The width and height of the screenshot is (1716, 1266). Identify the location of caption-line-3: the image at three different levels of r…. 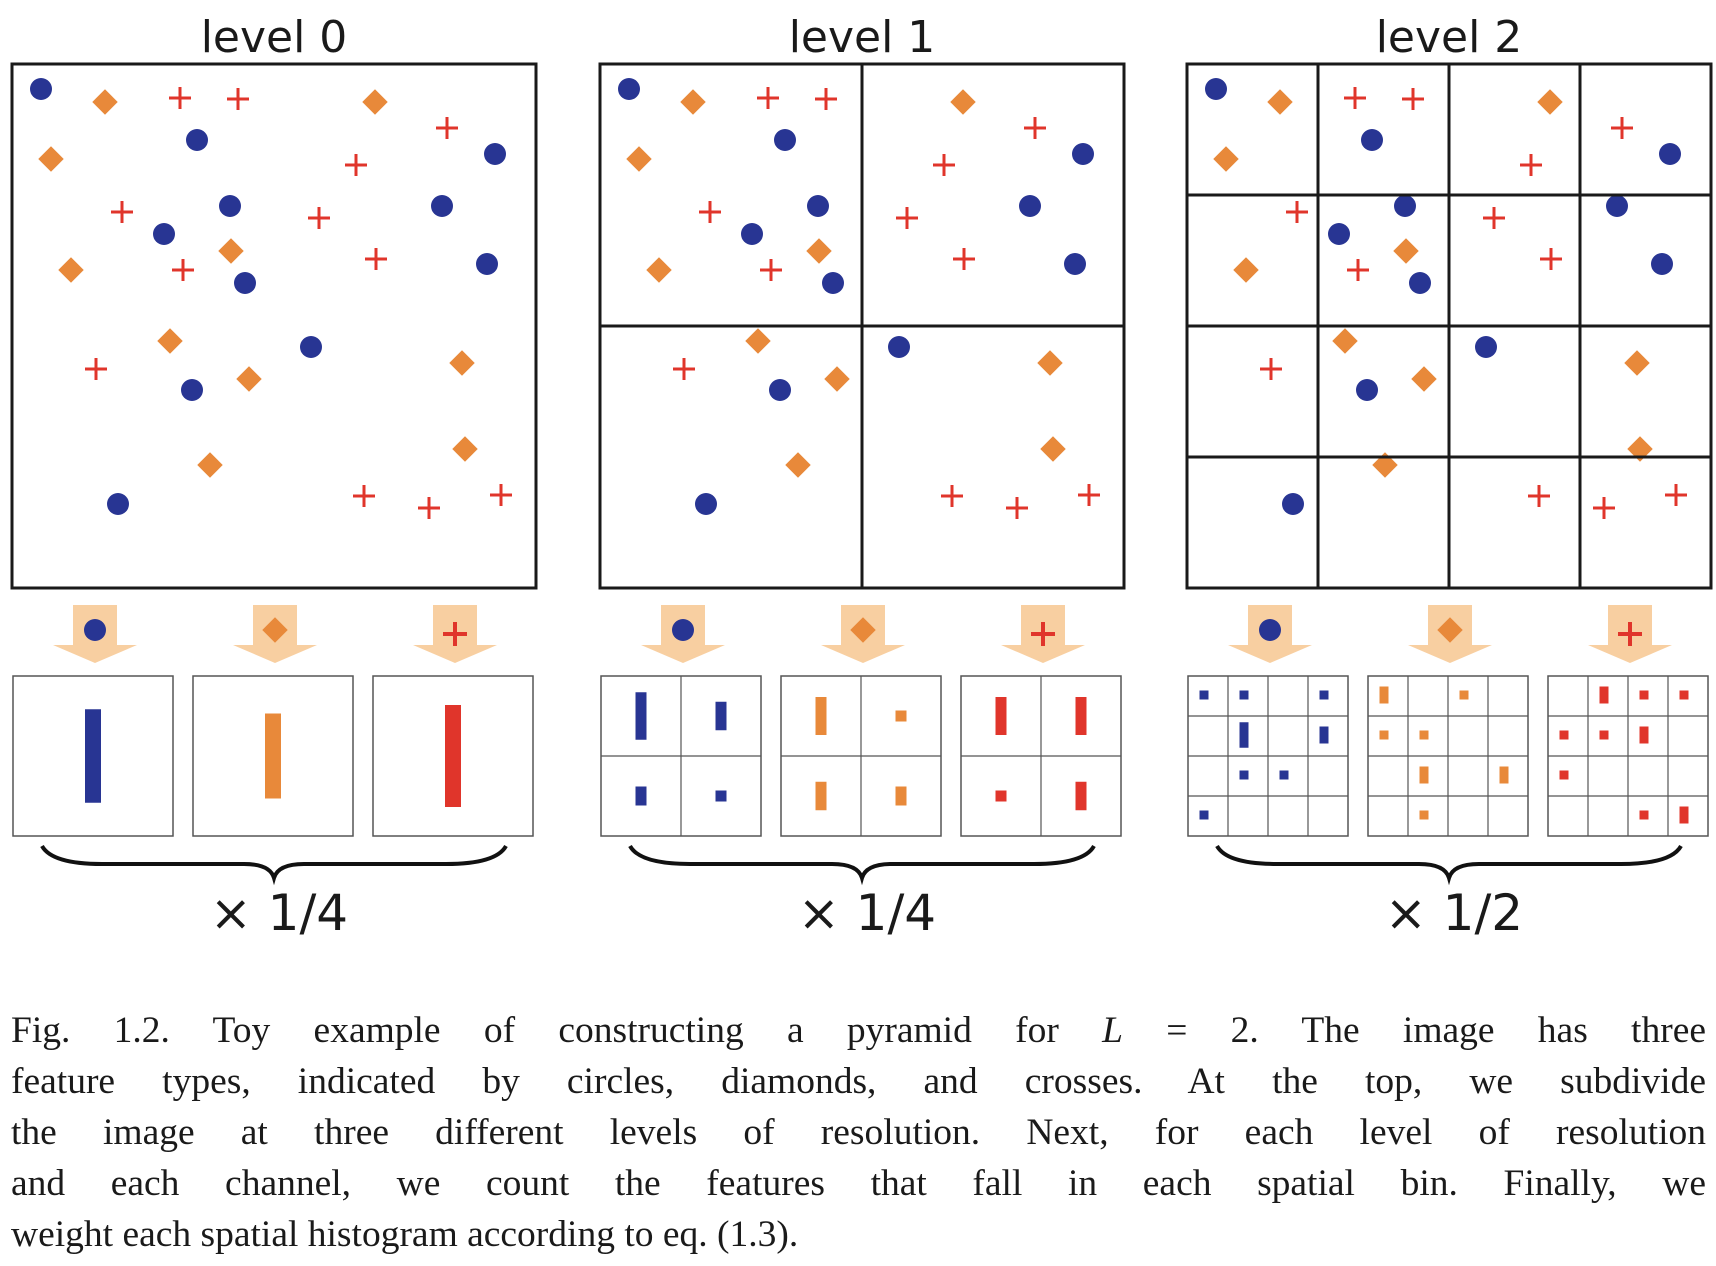
(858, 1132).